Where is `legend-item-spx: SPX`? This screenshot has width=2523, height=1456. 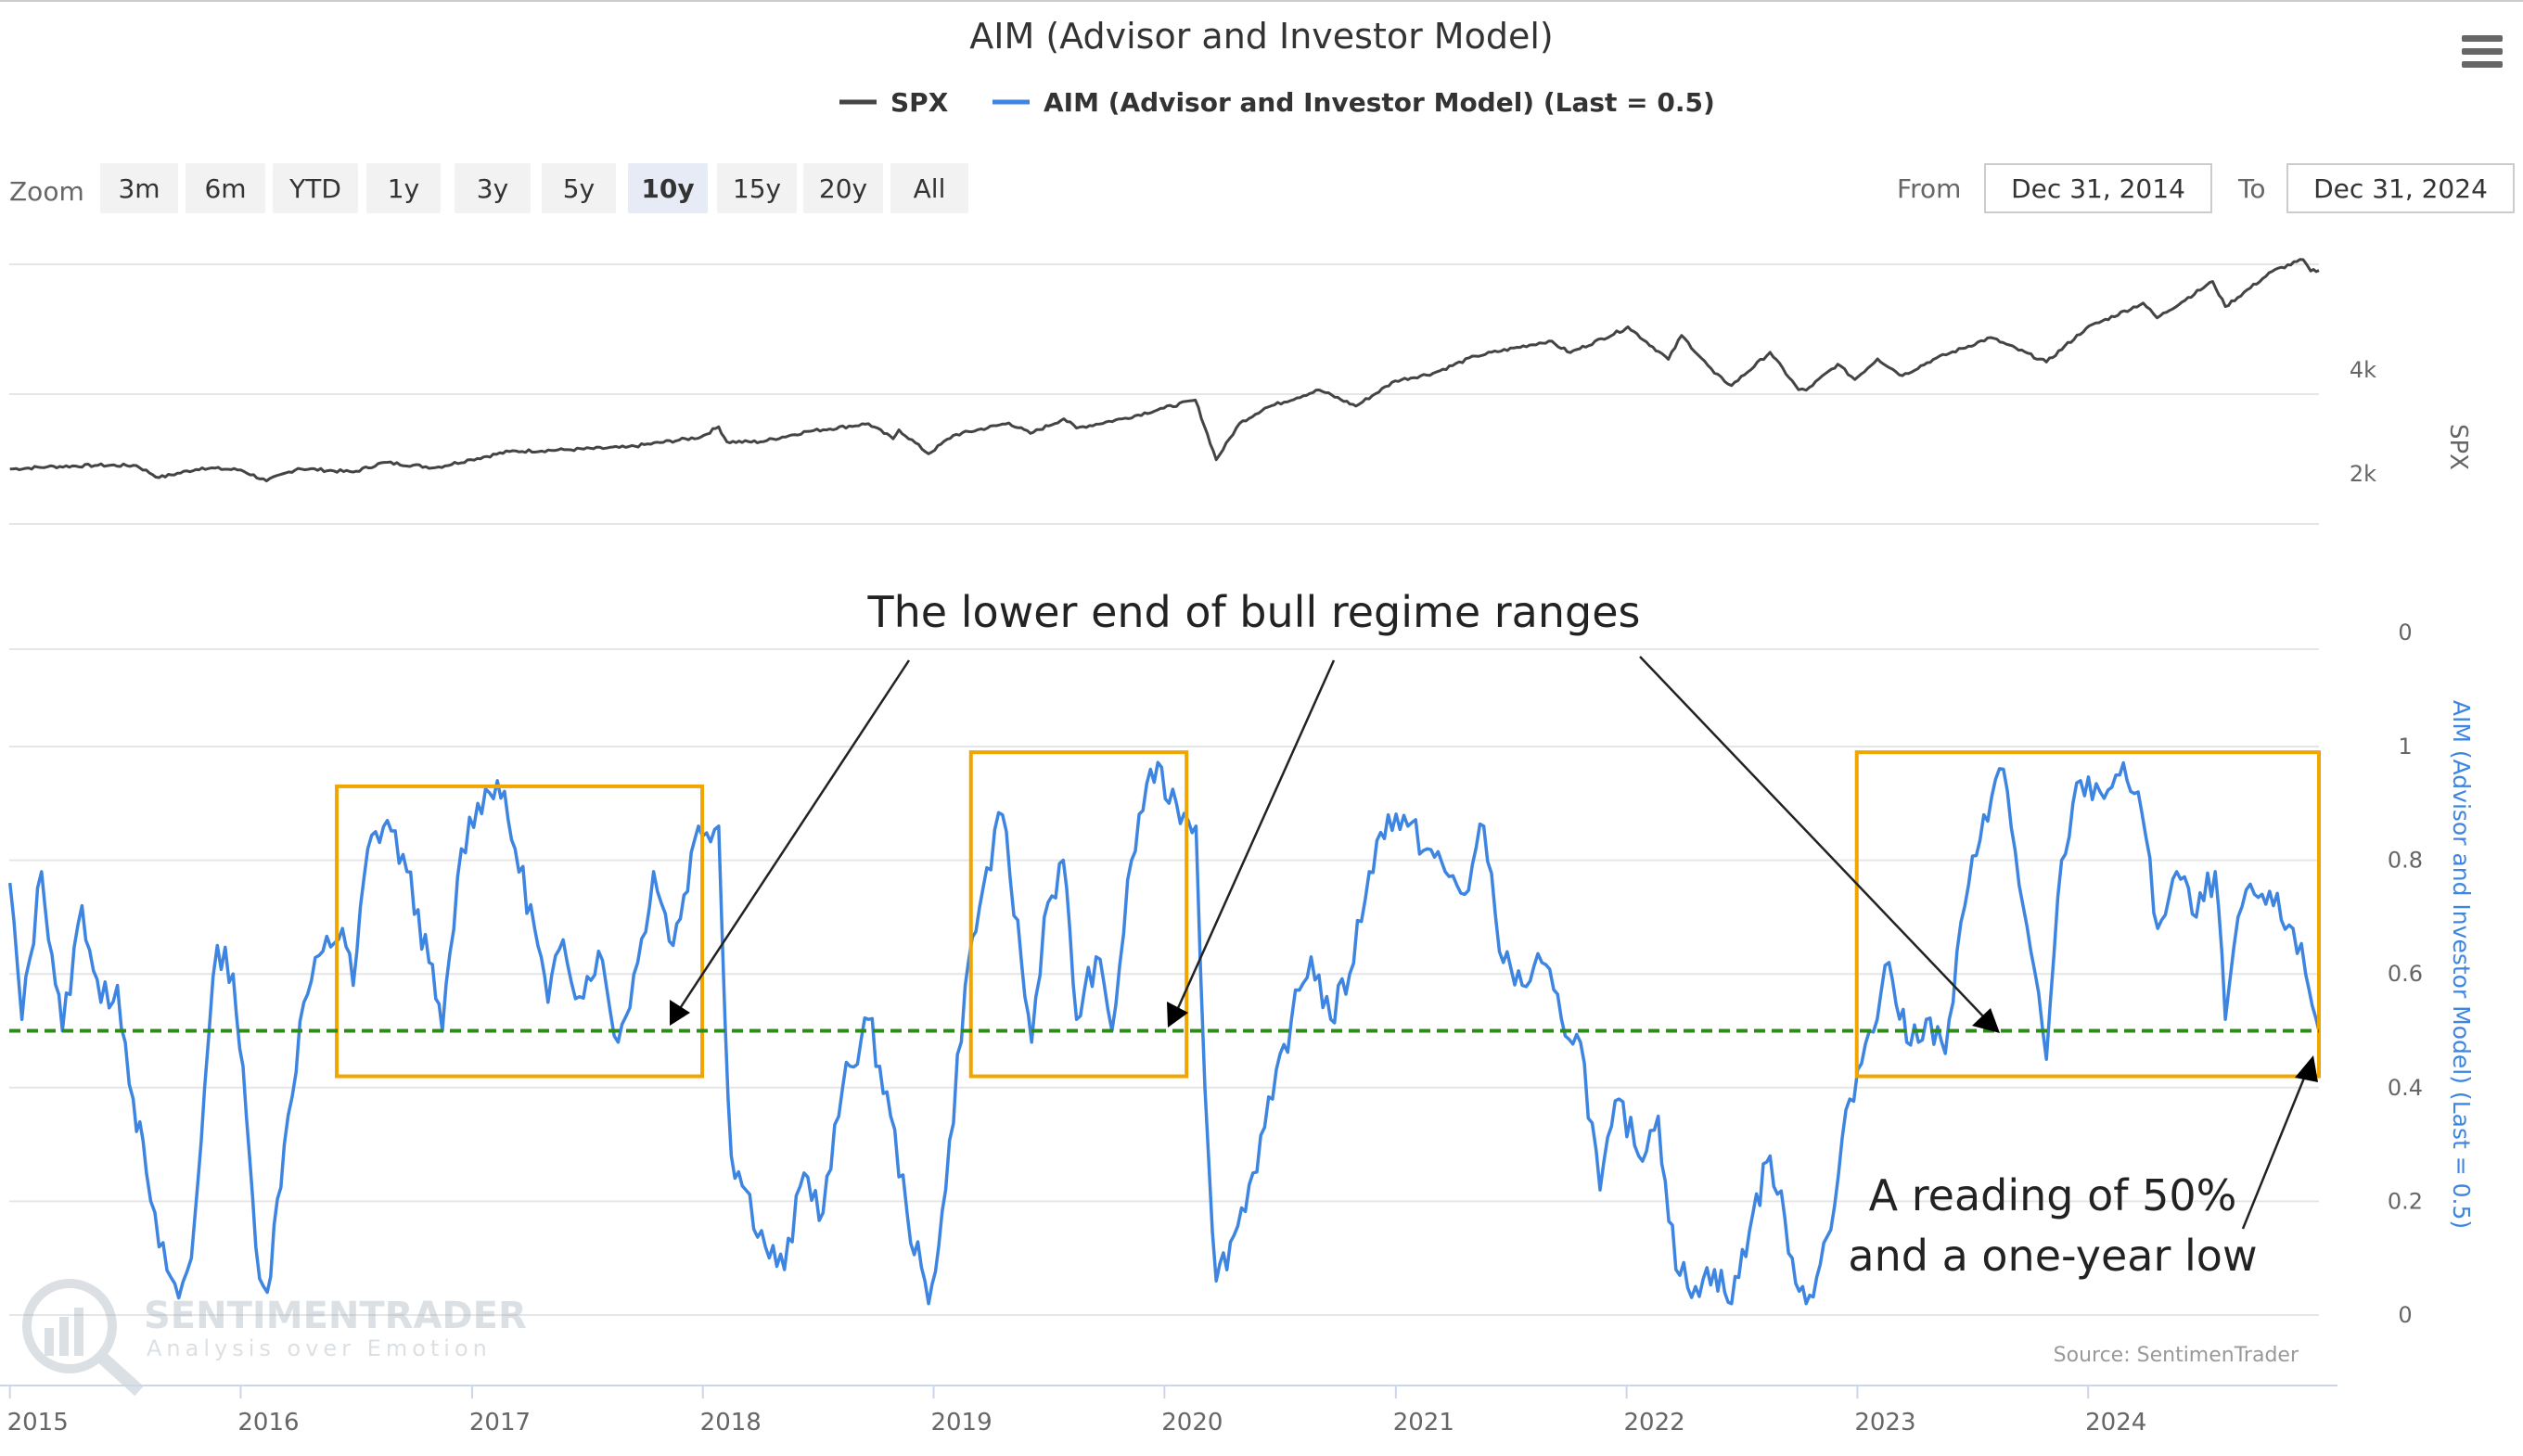
legend-item-spx: SPX is located at coordinates (894, 102).